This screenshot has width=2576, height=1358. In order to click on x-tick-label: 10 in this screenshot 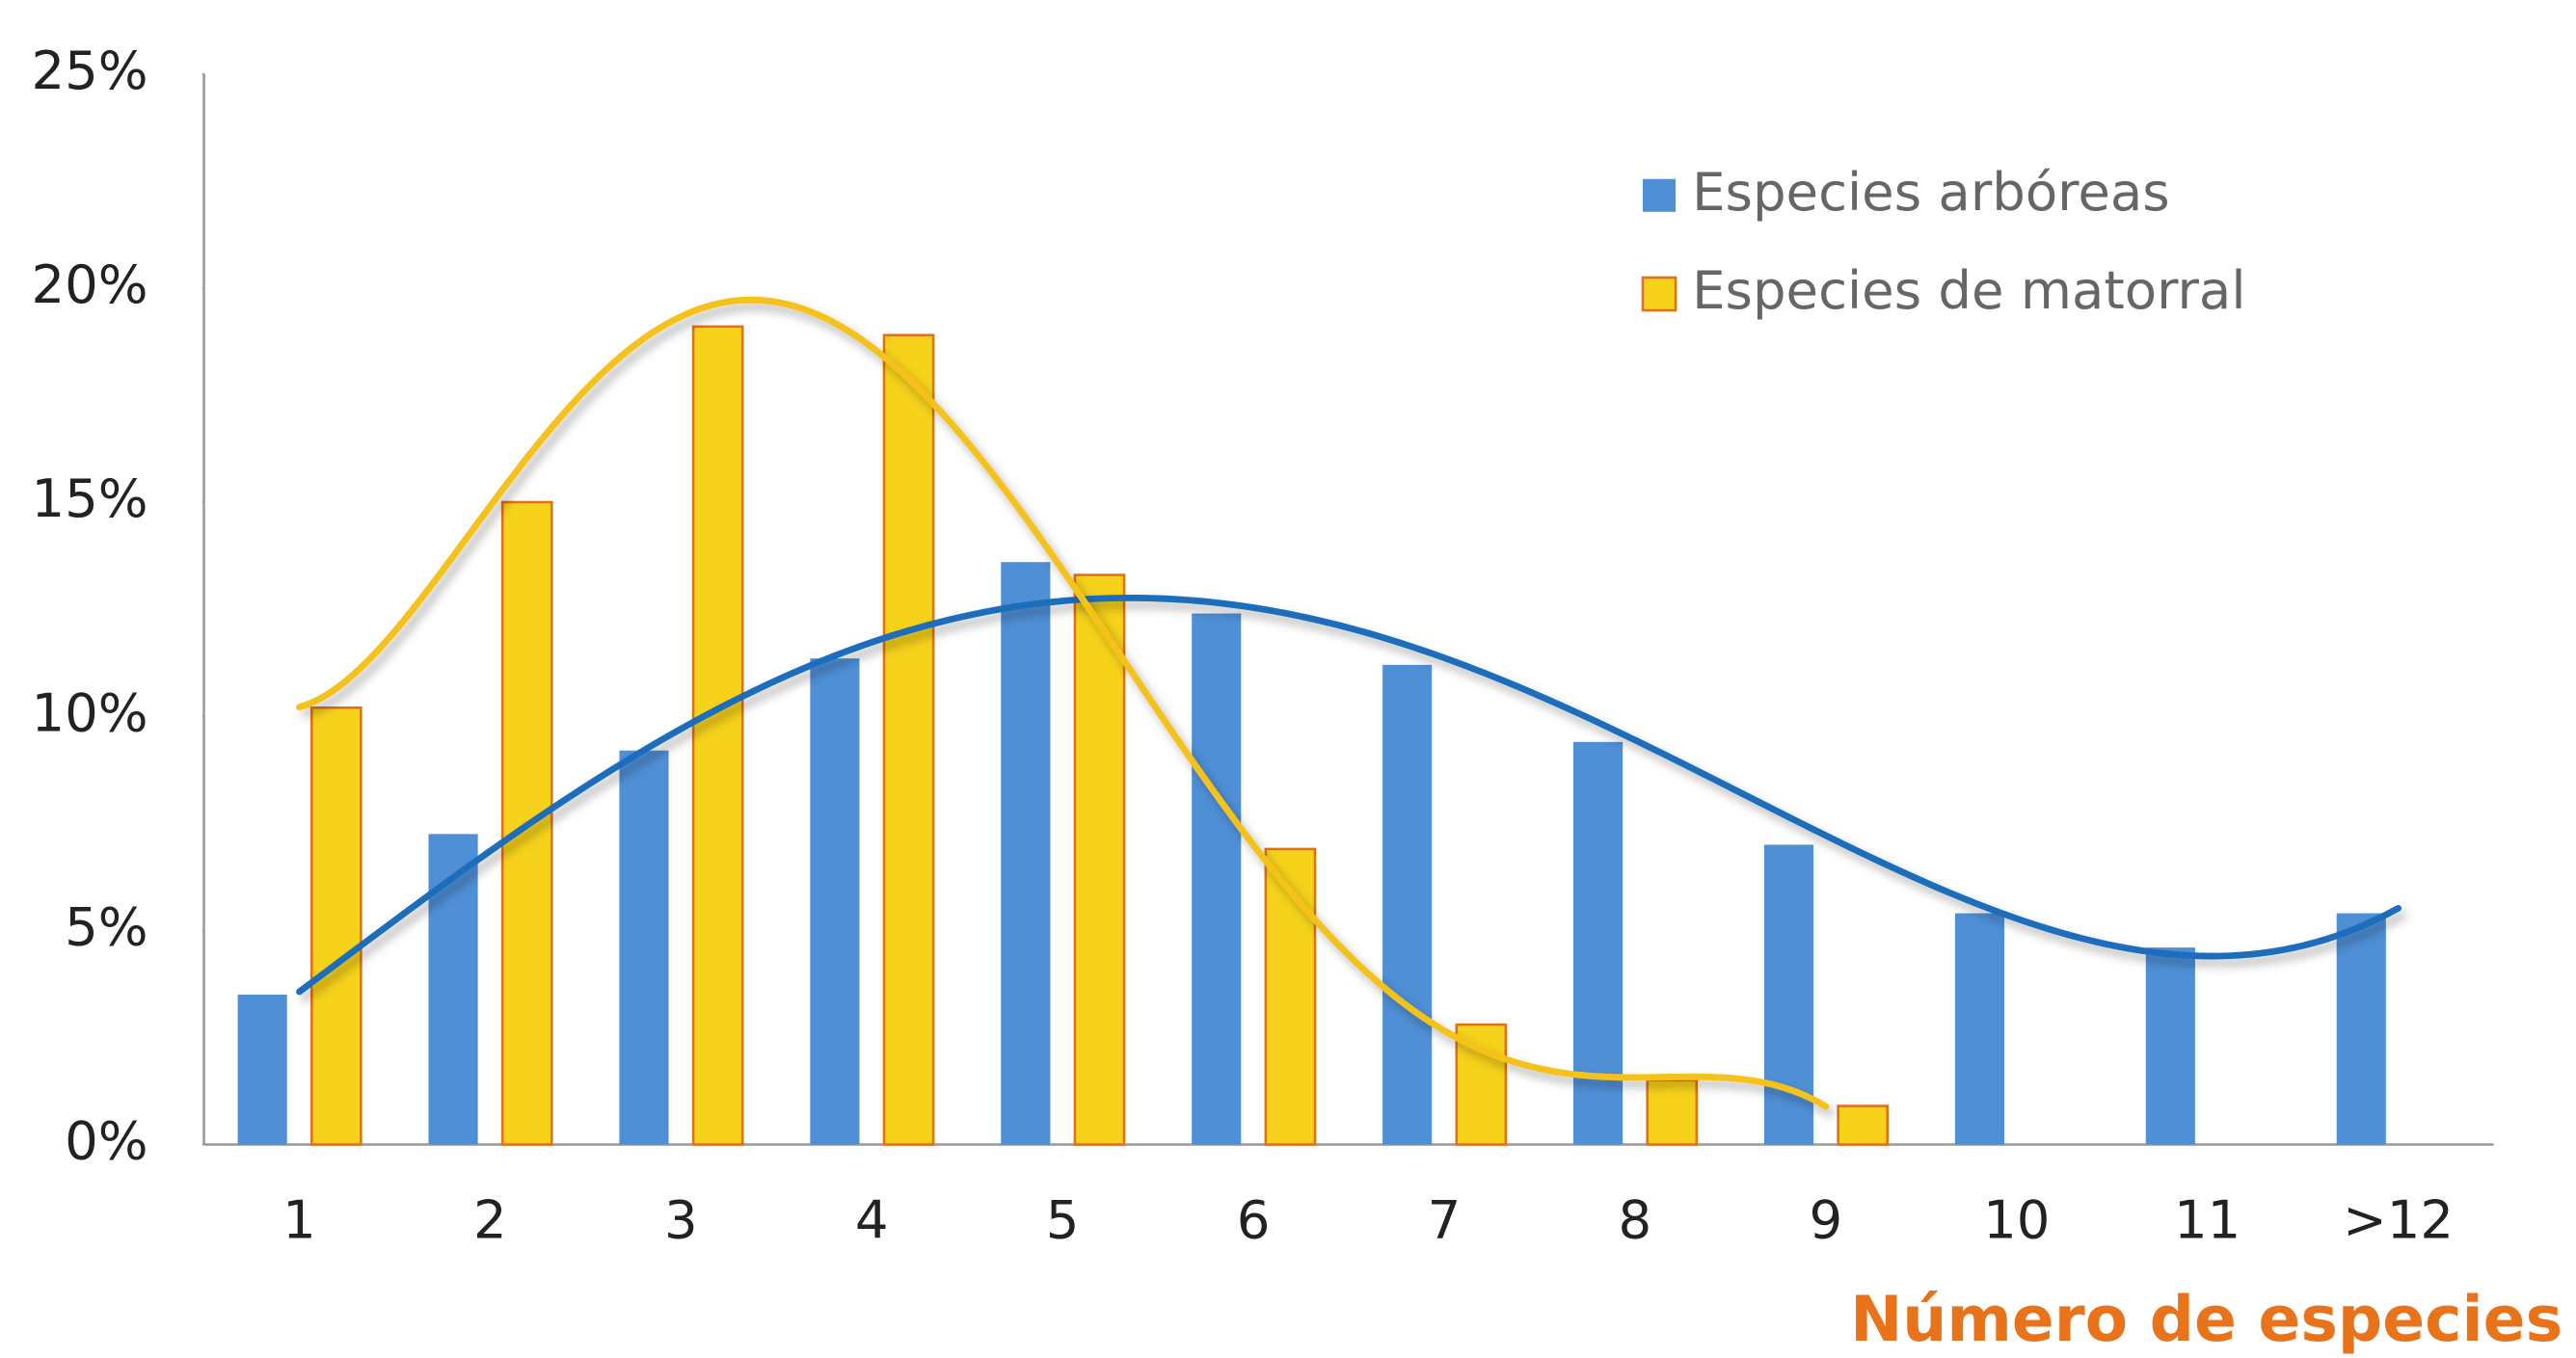, I will do `click(2016, 1219)`.